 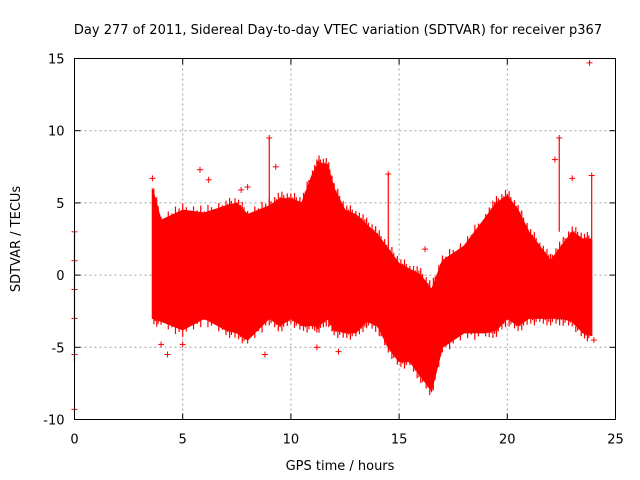 I want to click on x-tick-label: 15, so click(x=399, y=440).